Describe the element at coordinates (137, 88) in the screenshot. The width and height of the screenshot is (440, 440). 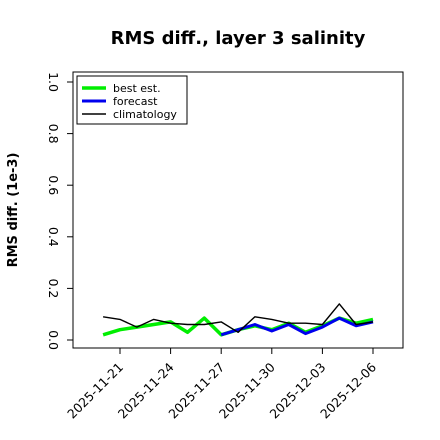
I see `legend-label: best est.` at that location.